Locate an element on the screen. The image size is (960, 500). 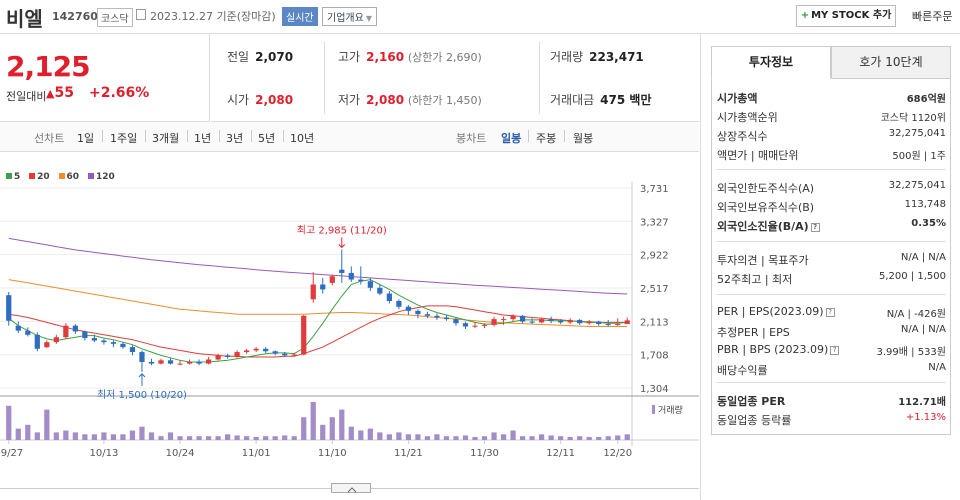
low-value: 2,080 is located at coordinates (385, 100).